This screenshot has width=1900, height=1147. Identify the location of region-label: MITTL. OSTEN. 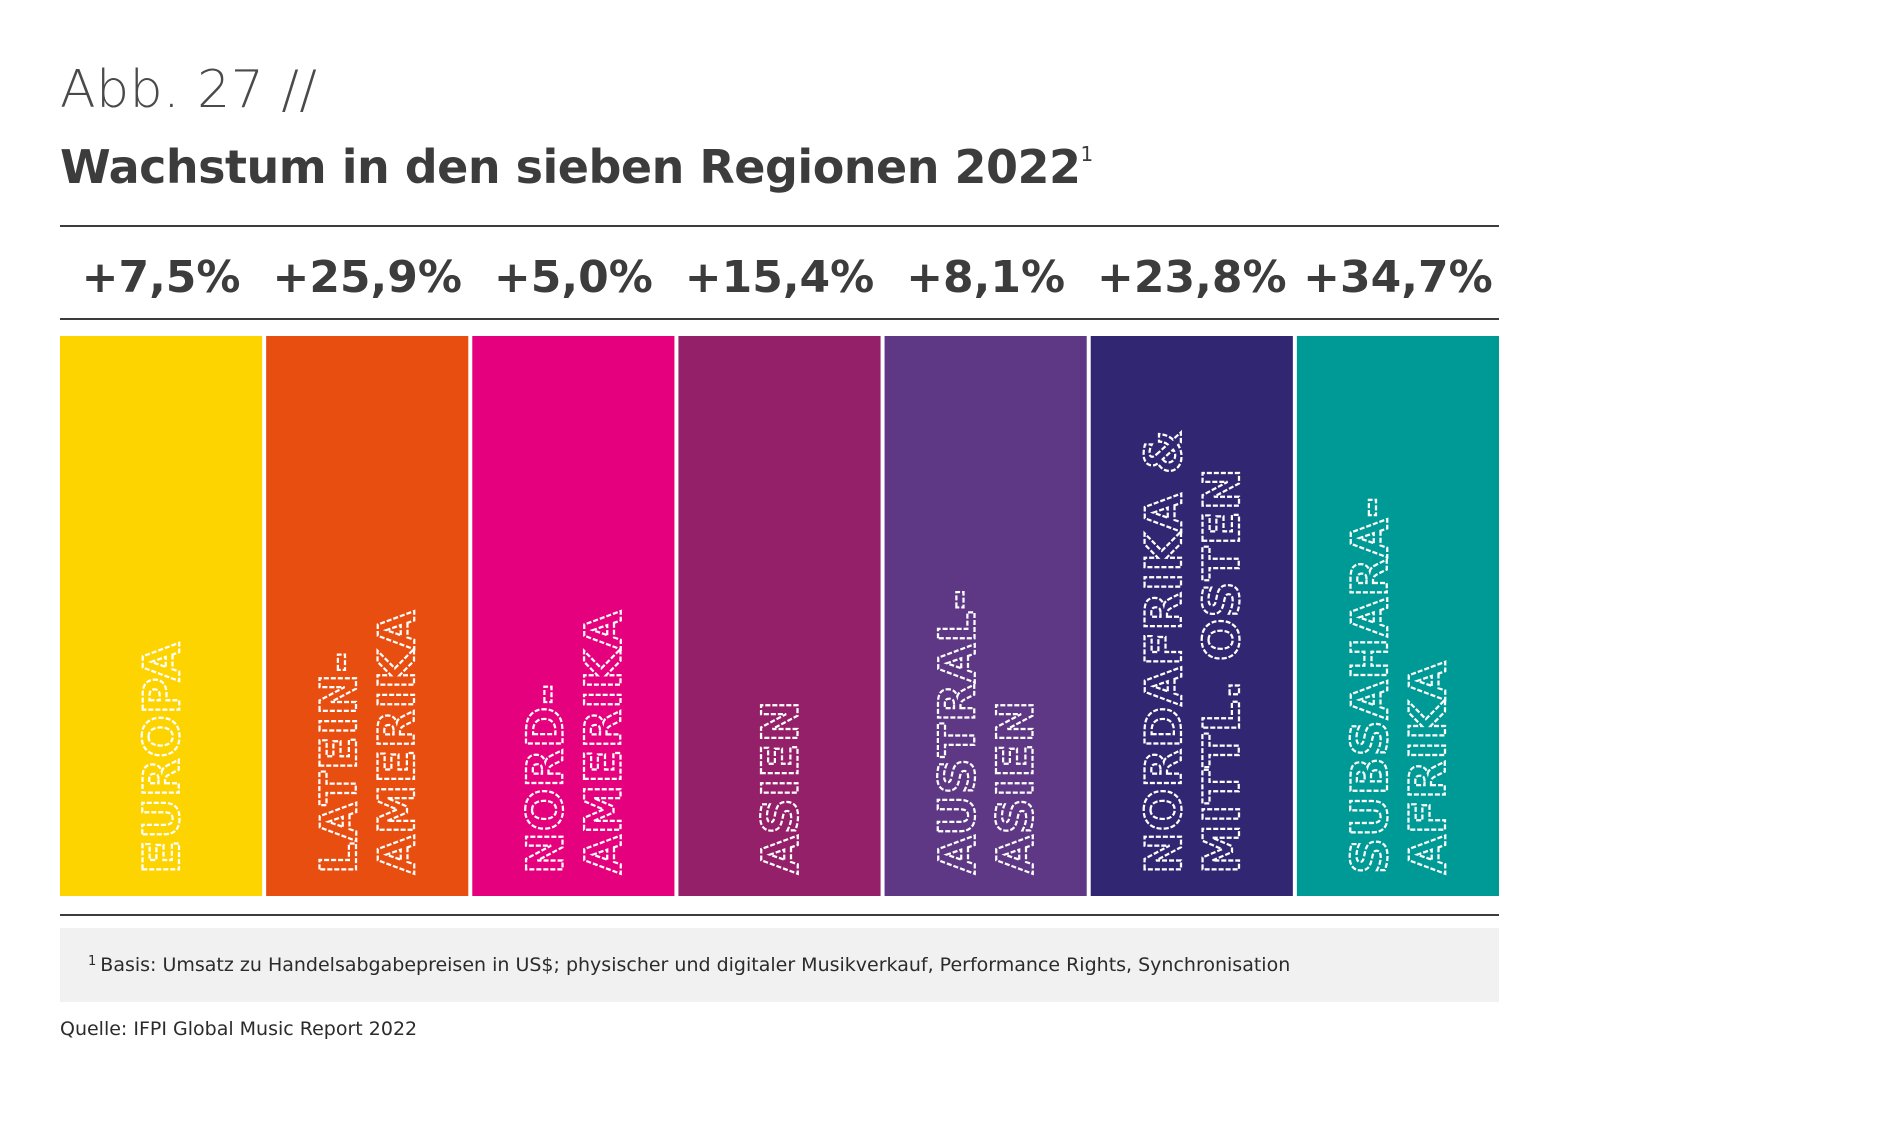
(1222, 670).